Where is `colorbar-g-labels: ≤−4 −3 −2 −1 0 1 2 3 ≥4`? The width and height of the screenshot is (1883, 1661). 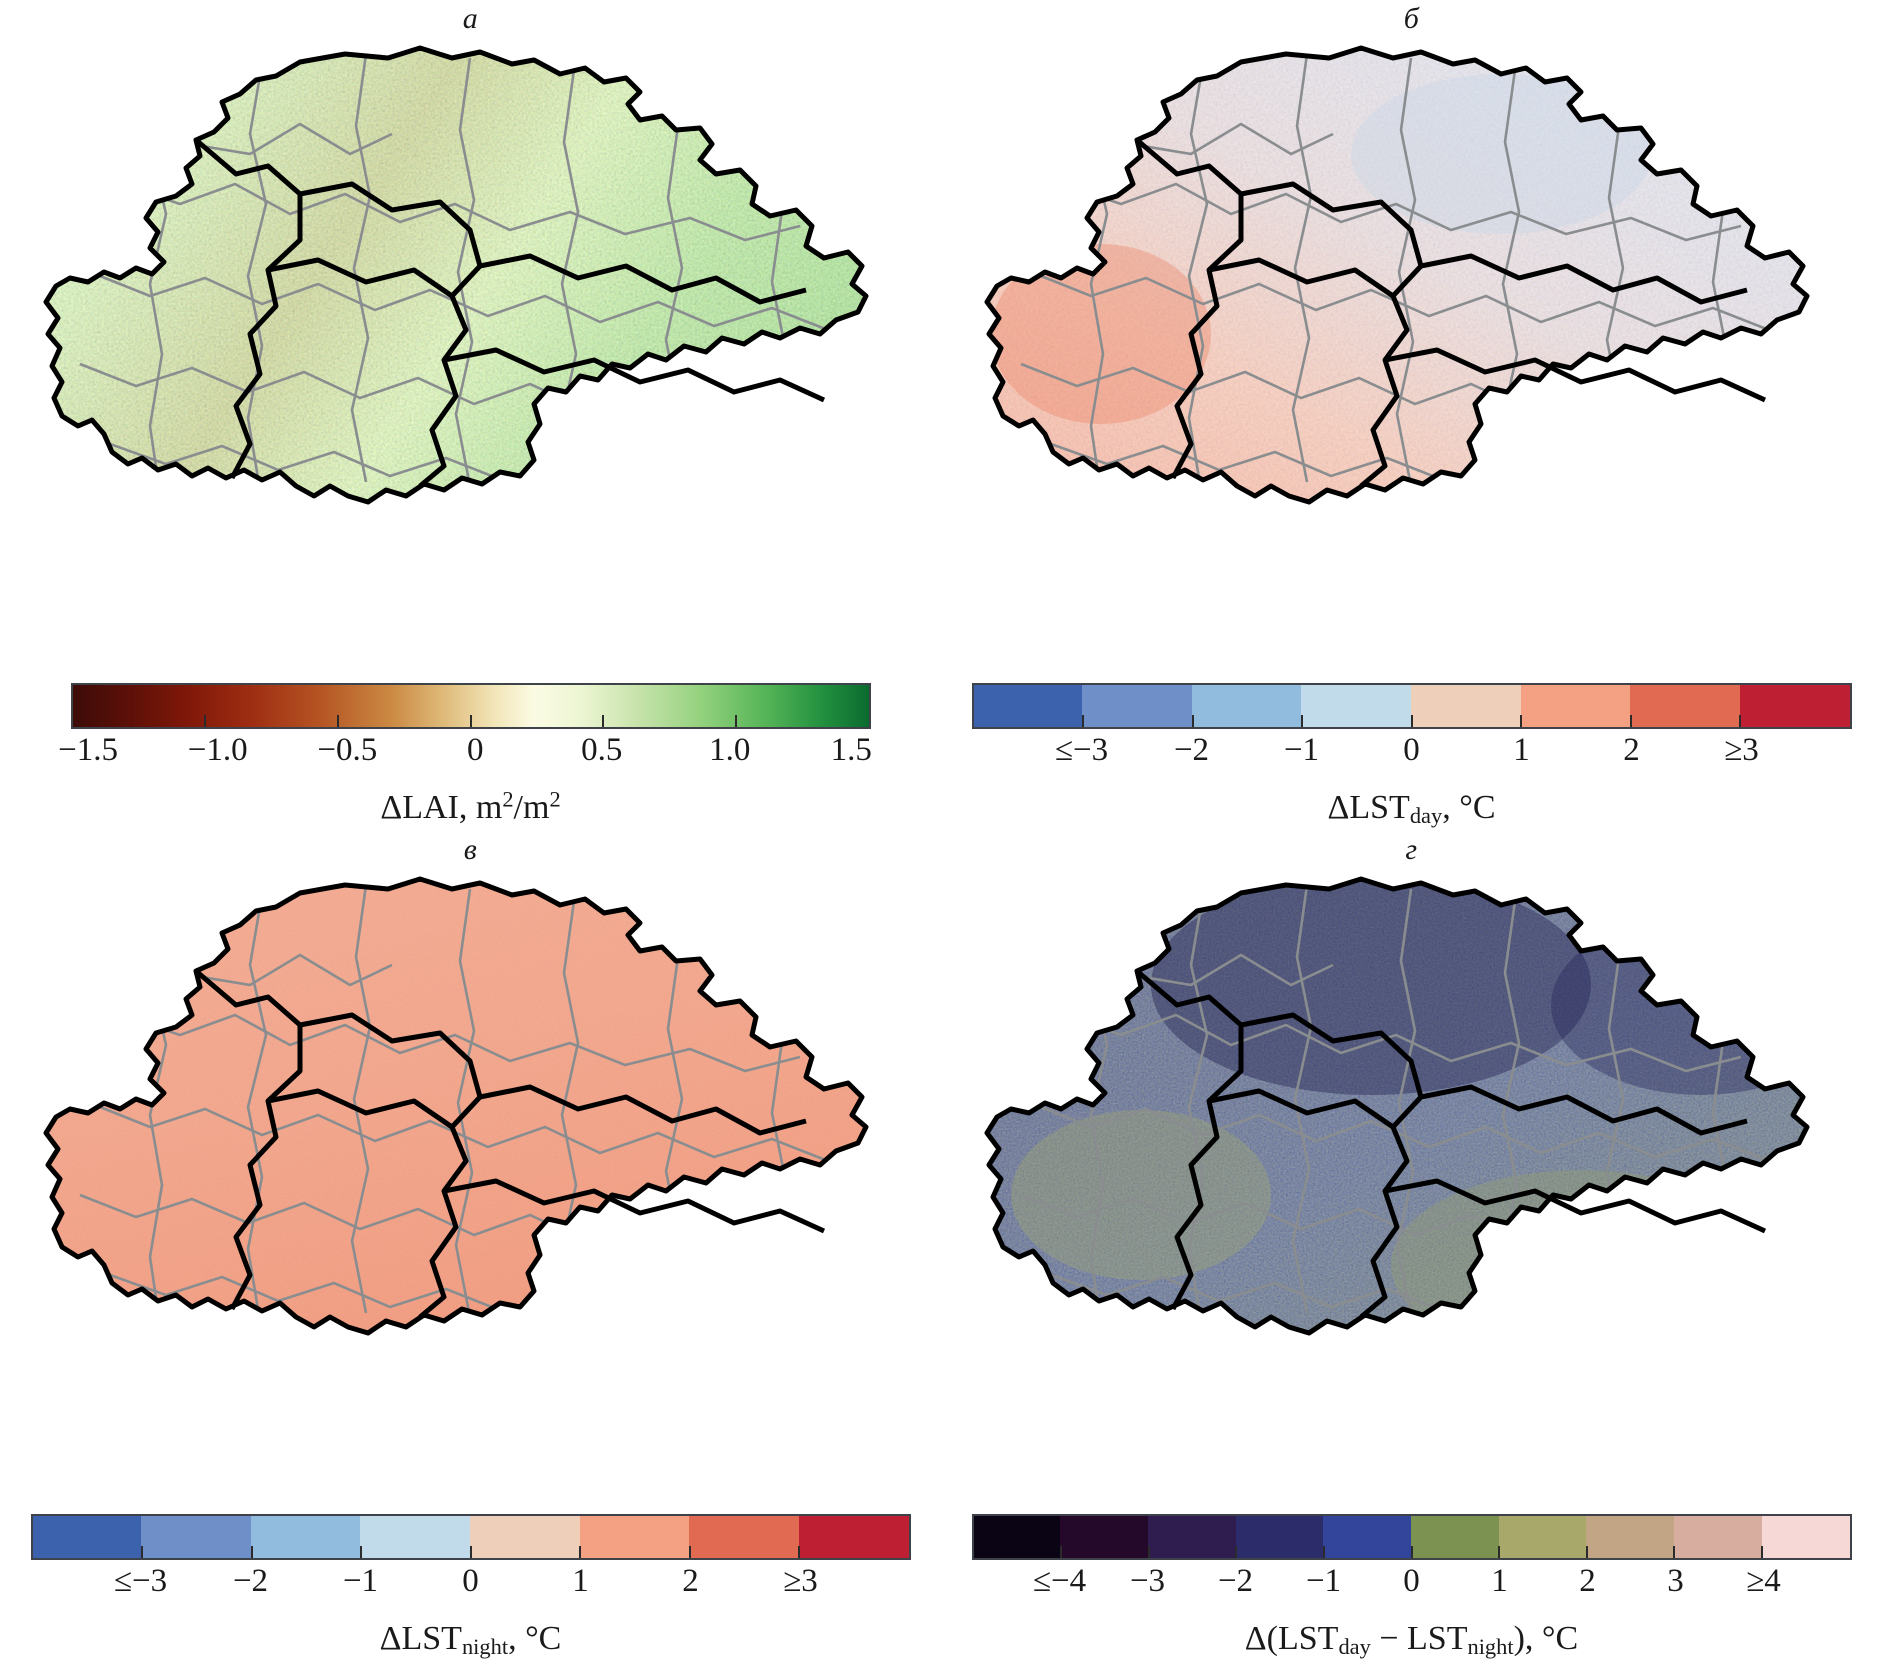 colorbar-g-labels: ≤−4 −3 −2 −1 0 1 2 3 ≥4 is located at coordinates (1412, 1583).